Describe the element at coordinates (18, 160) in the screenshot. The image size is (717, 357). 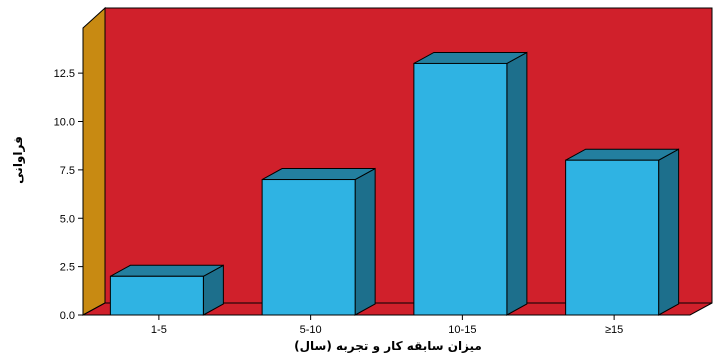
I see `y-axis-title: فراوانی` at that location.